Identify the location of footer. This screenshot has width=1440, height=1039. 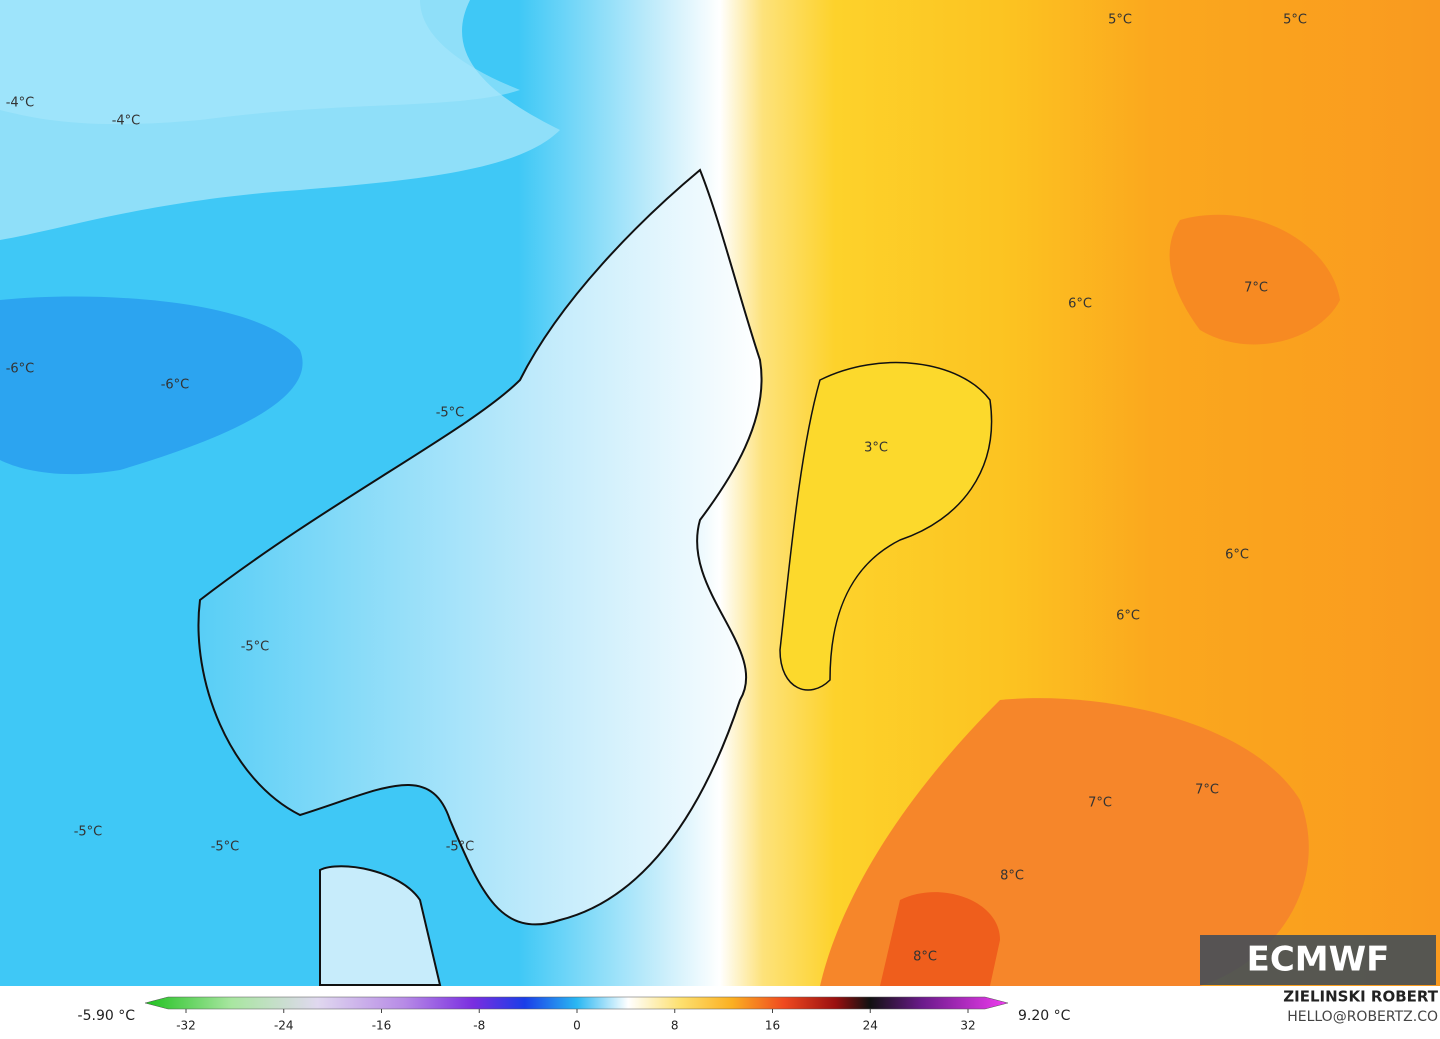
(720, 1010).